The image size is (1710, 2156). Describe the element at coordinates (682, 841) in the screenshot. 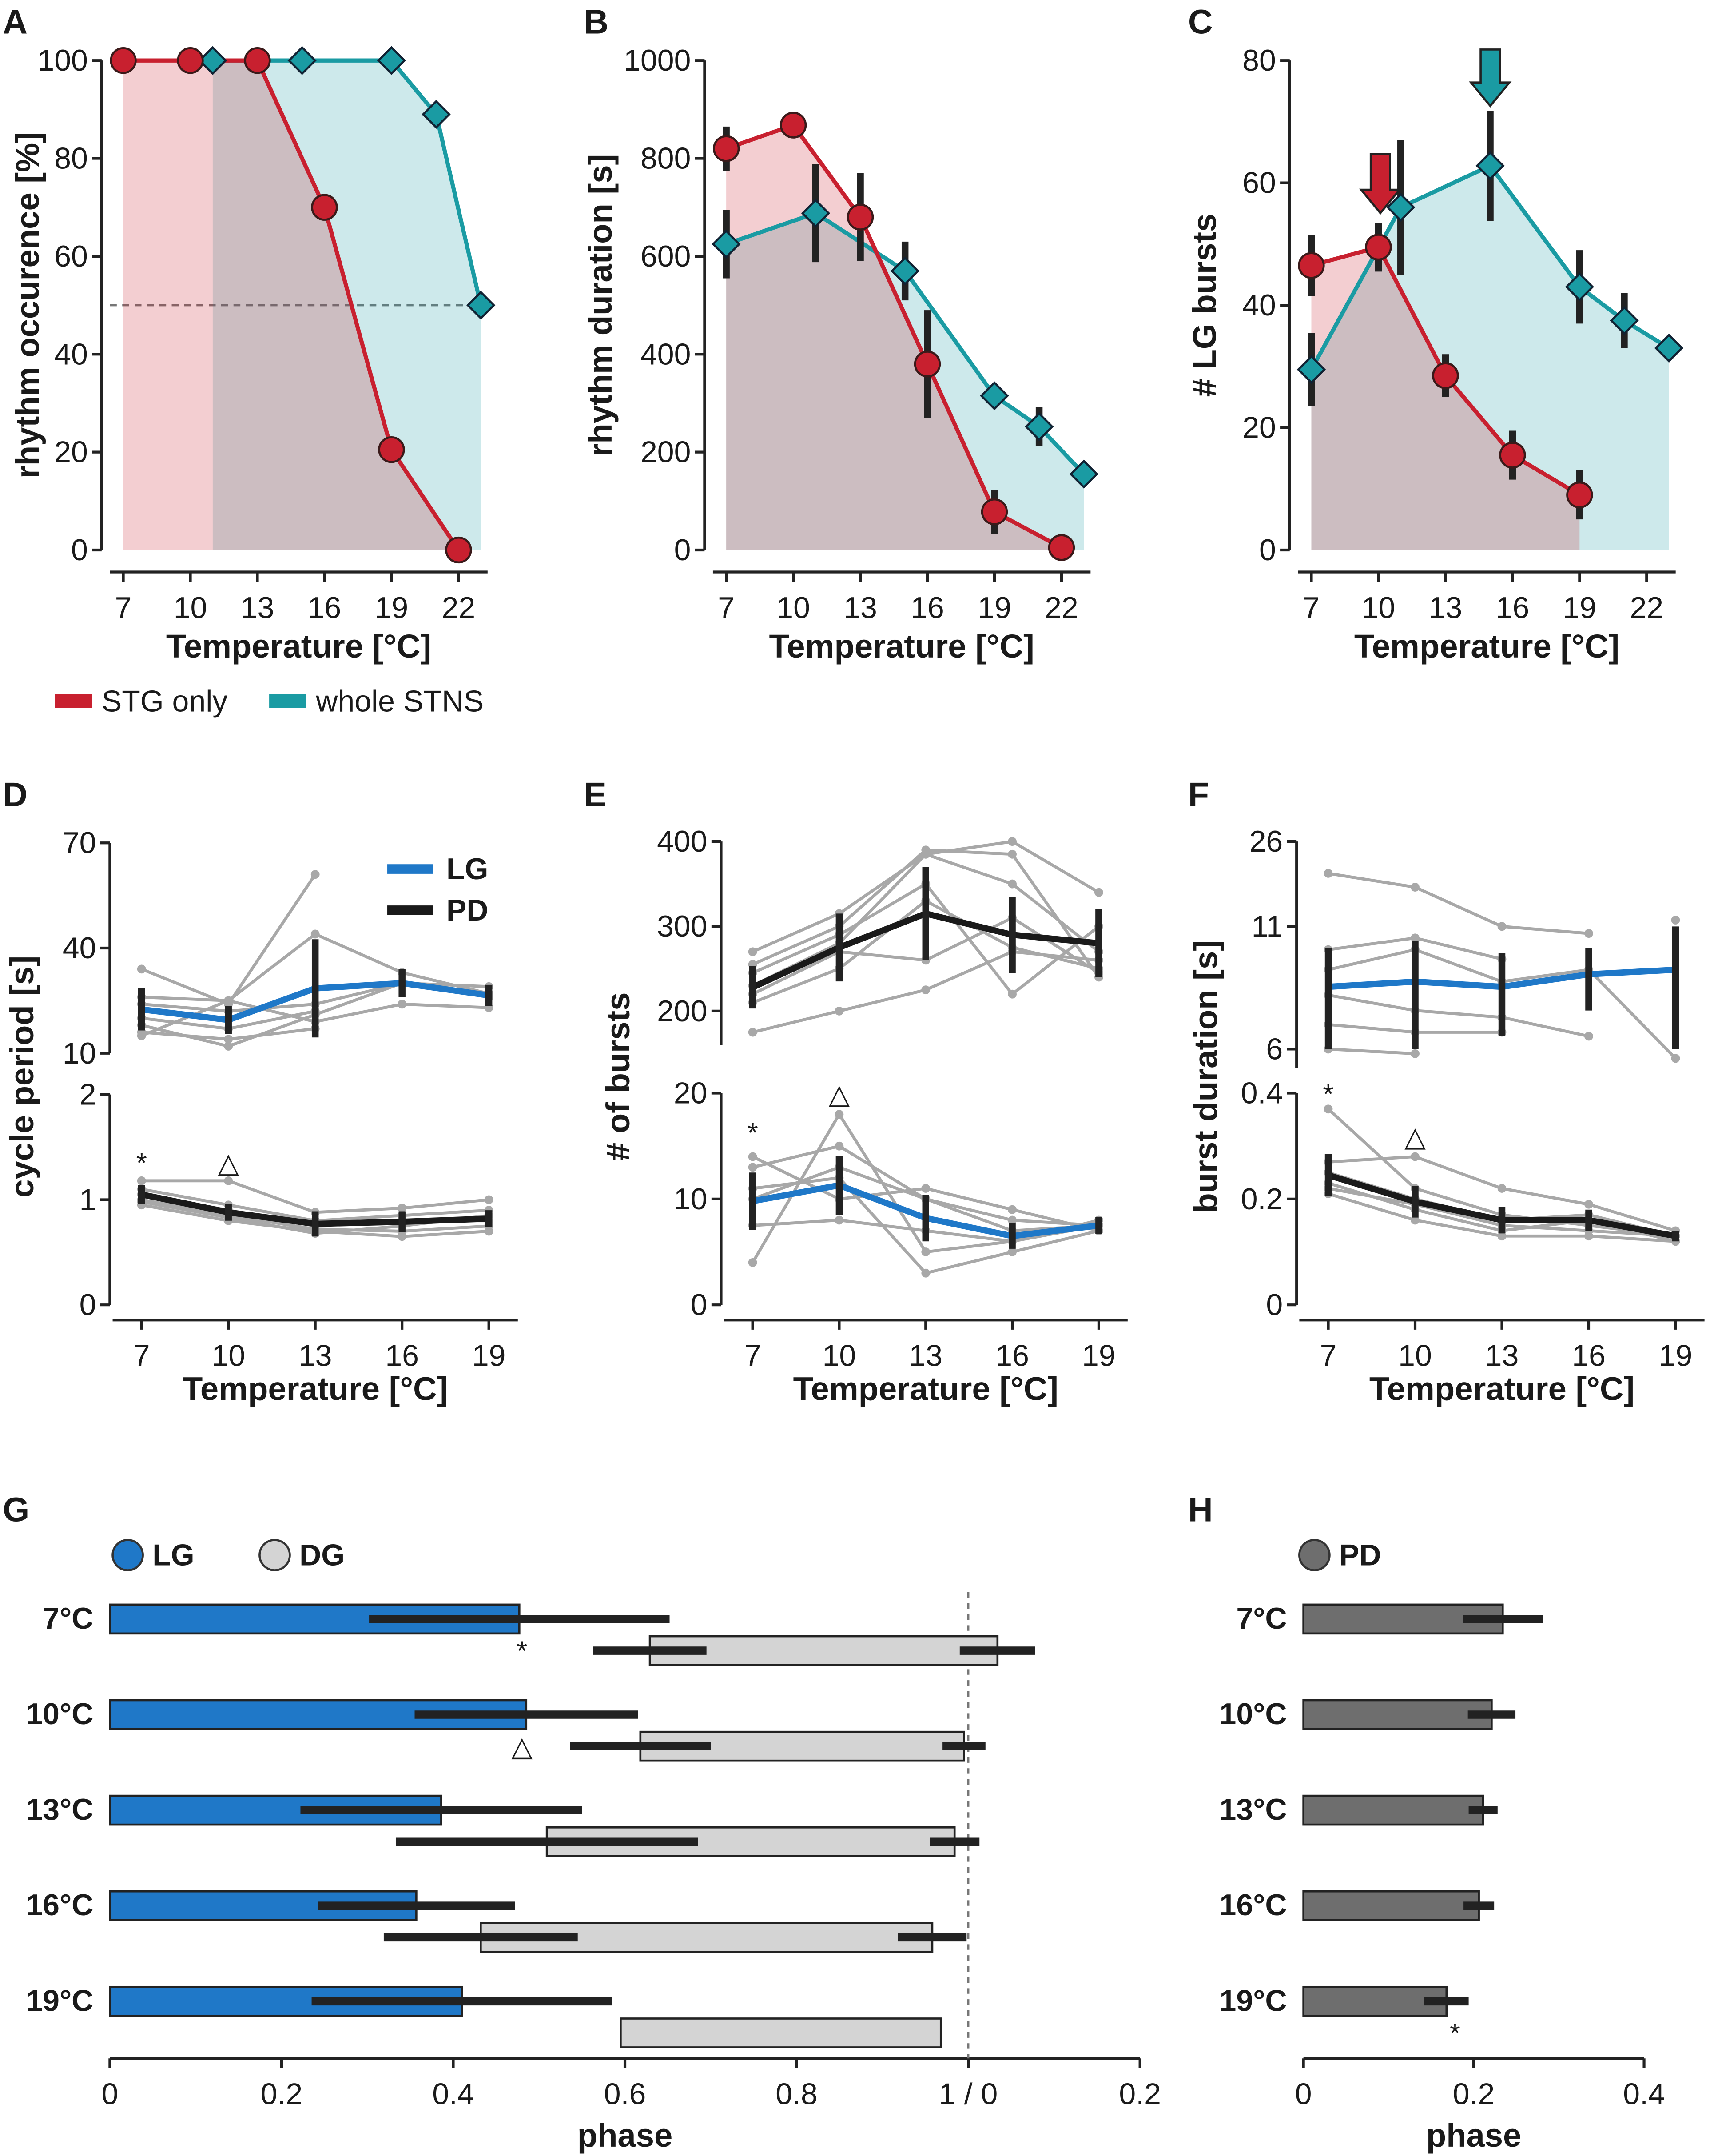

I see `y-tick-label: 400` at that location.